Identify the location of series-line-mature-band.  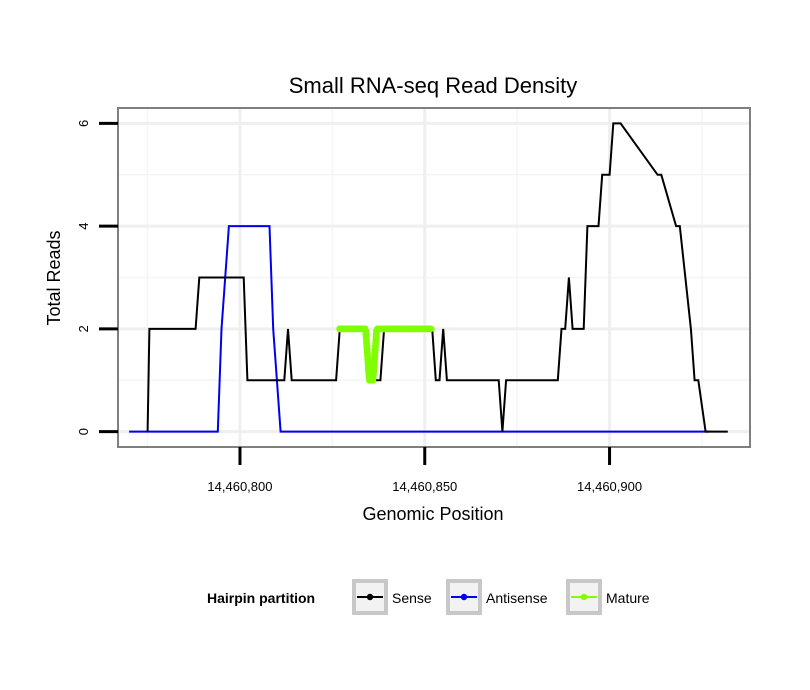
(386, 354).